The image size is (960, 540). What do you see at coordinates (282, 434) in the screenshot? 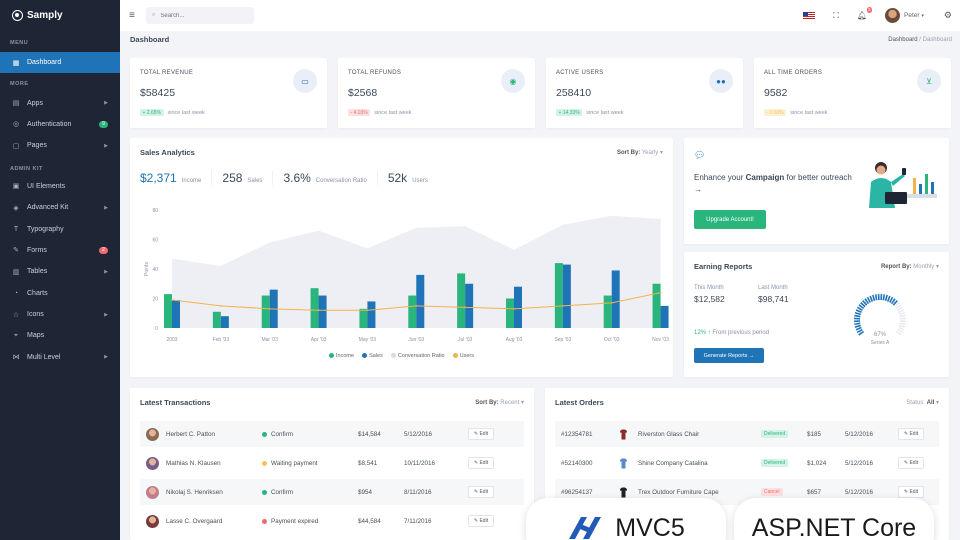
I see `status-text: Confirm` at bounding box center [282, 434].